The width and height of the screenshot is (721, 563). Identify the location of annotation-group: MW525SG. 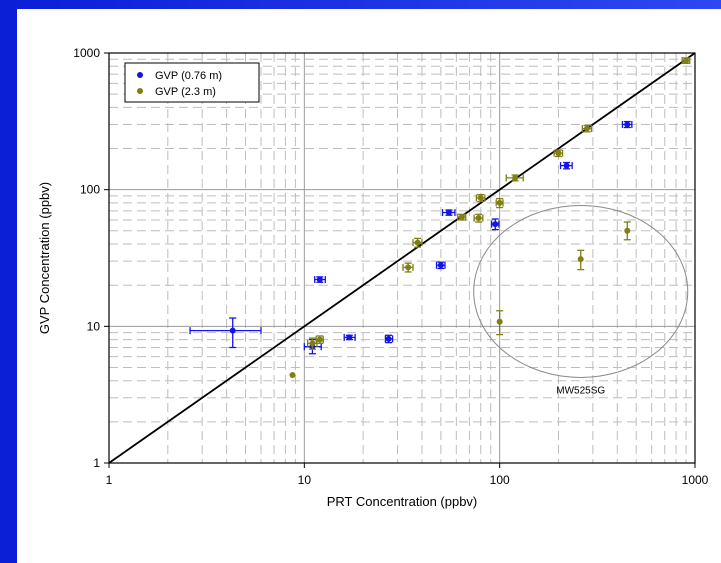
(581, 300).